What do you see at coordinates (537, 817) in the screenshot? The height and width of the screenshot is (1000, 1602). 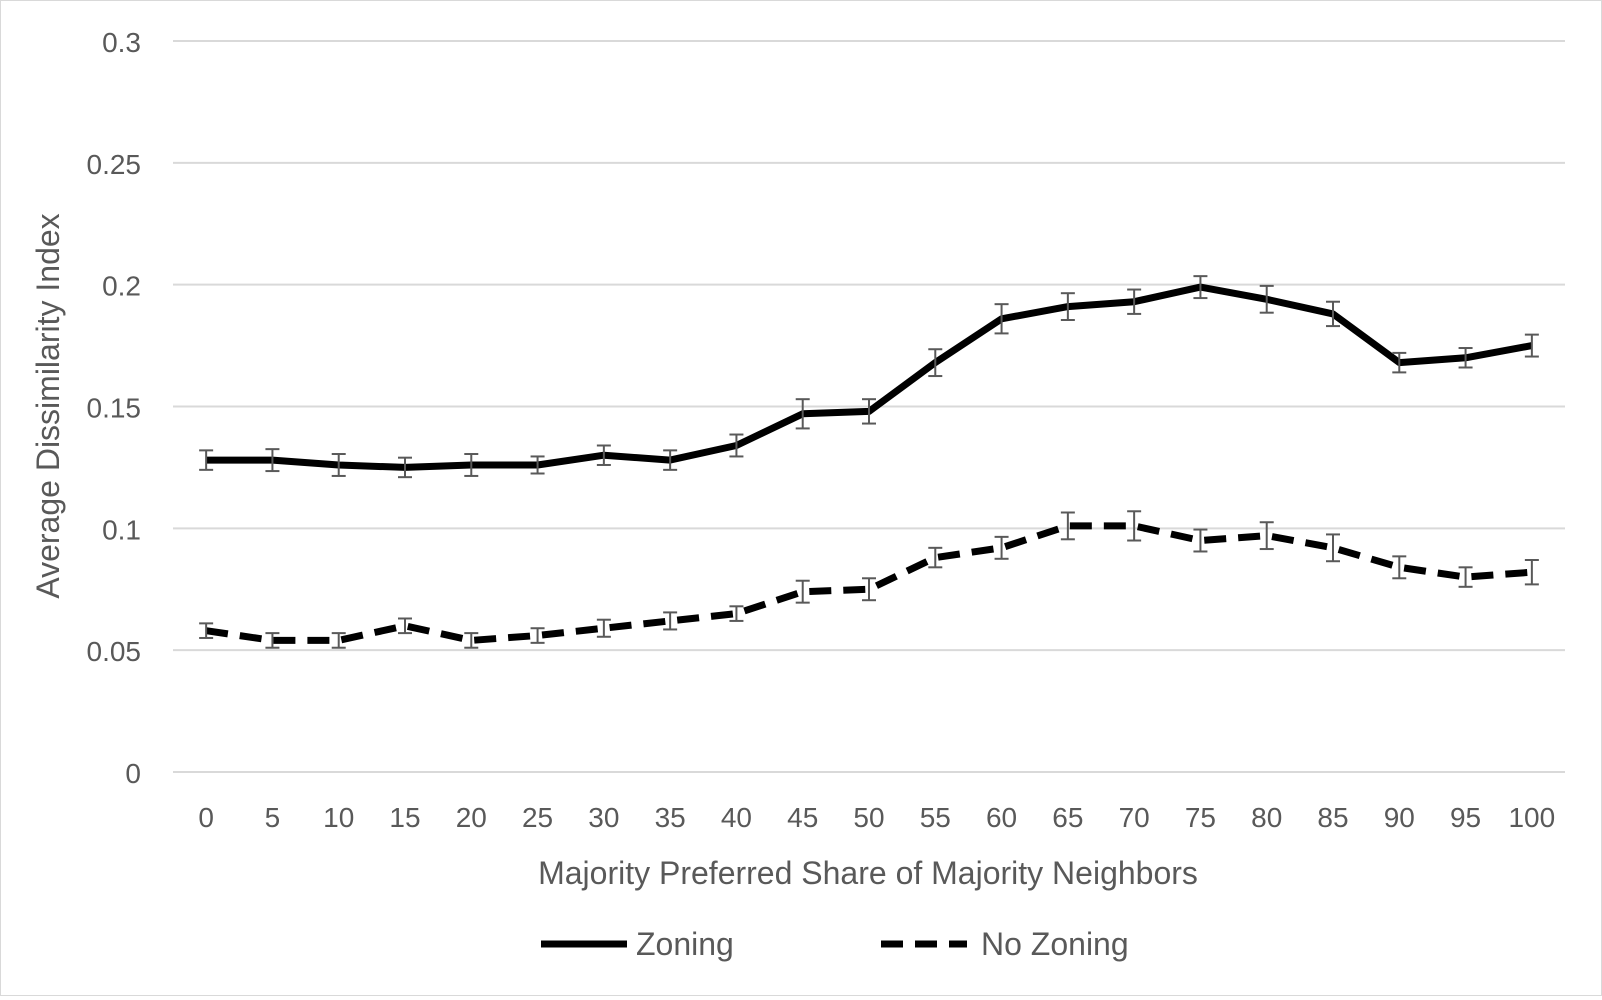 I see `x-tick-label: 25` at bounding box center [537, 817].